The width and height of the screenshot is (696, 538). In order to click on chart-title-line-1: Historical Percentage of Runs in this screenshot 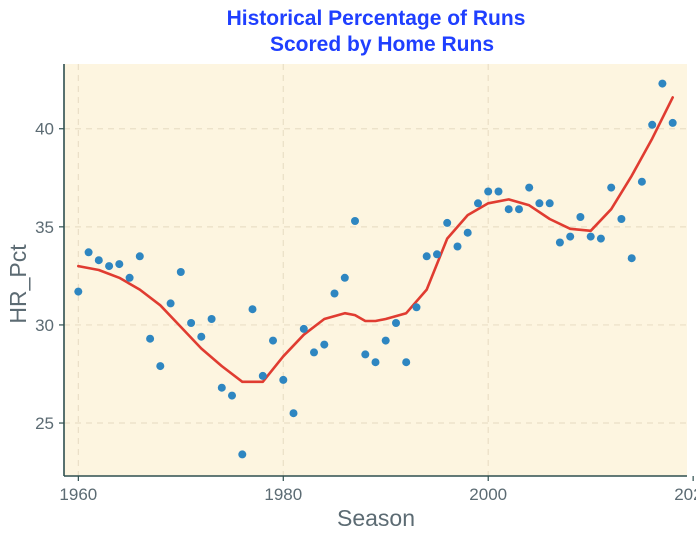, I will do `click(376, 18)`.